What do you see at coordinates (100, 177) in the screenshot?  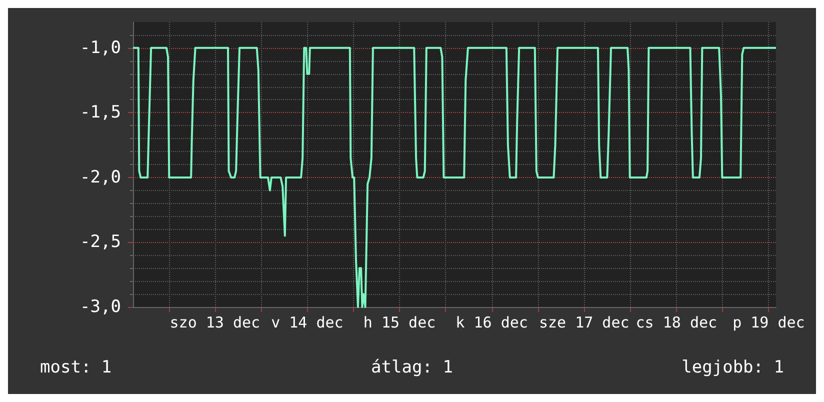 I see `y-tick-label: -2,0` at bounding box center [100, 177].